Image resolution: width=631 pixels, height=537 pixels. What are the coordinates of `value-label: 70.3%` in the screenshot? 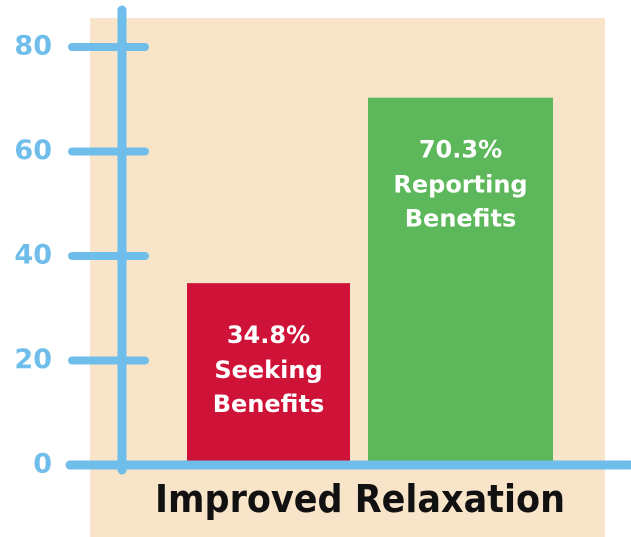 It's located at (460, 150).